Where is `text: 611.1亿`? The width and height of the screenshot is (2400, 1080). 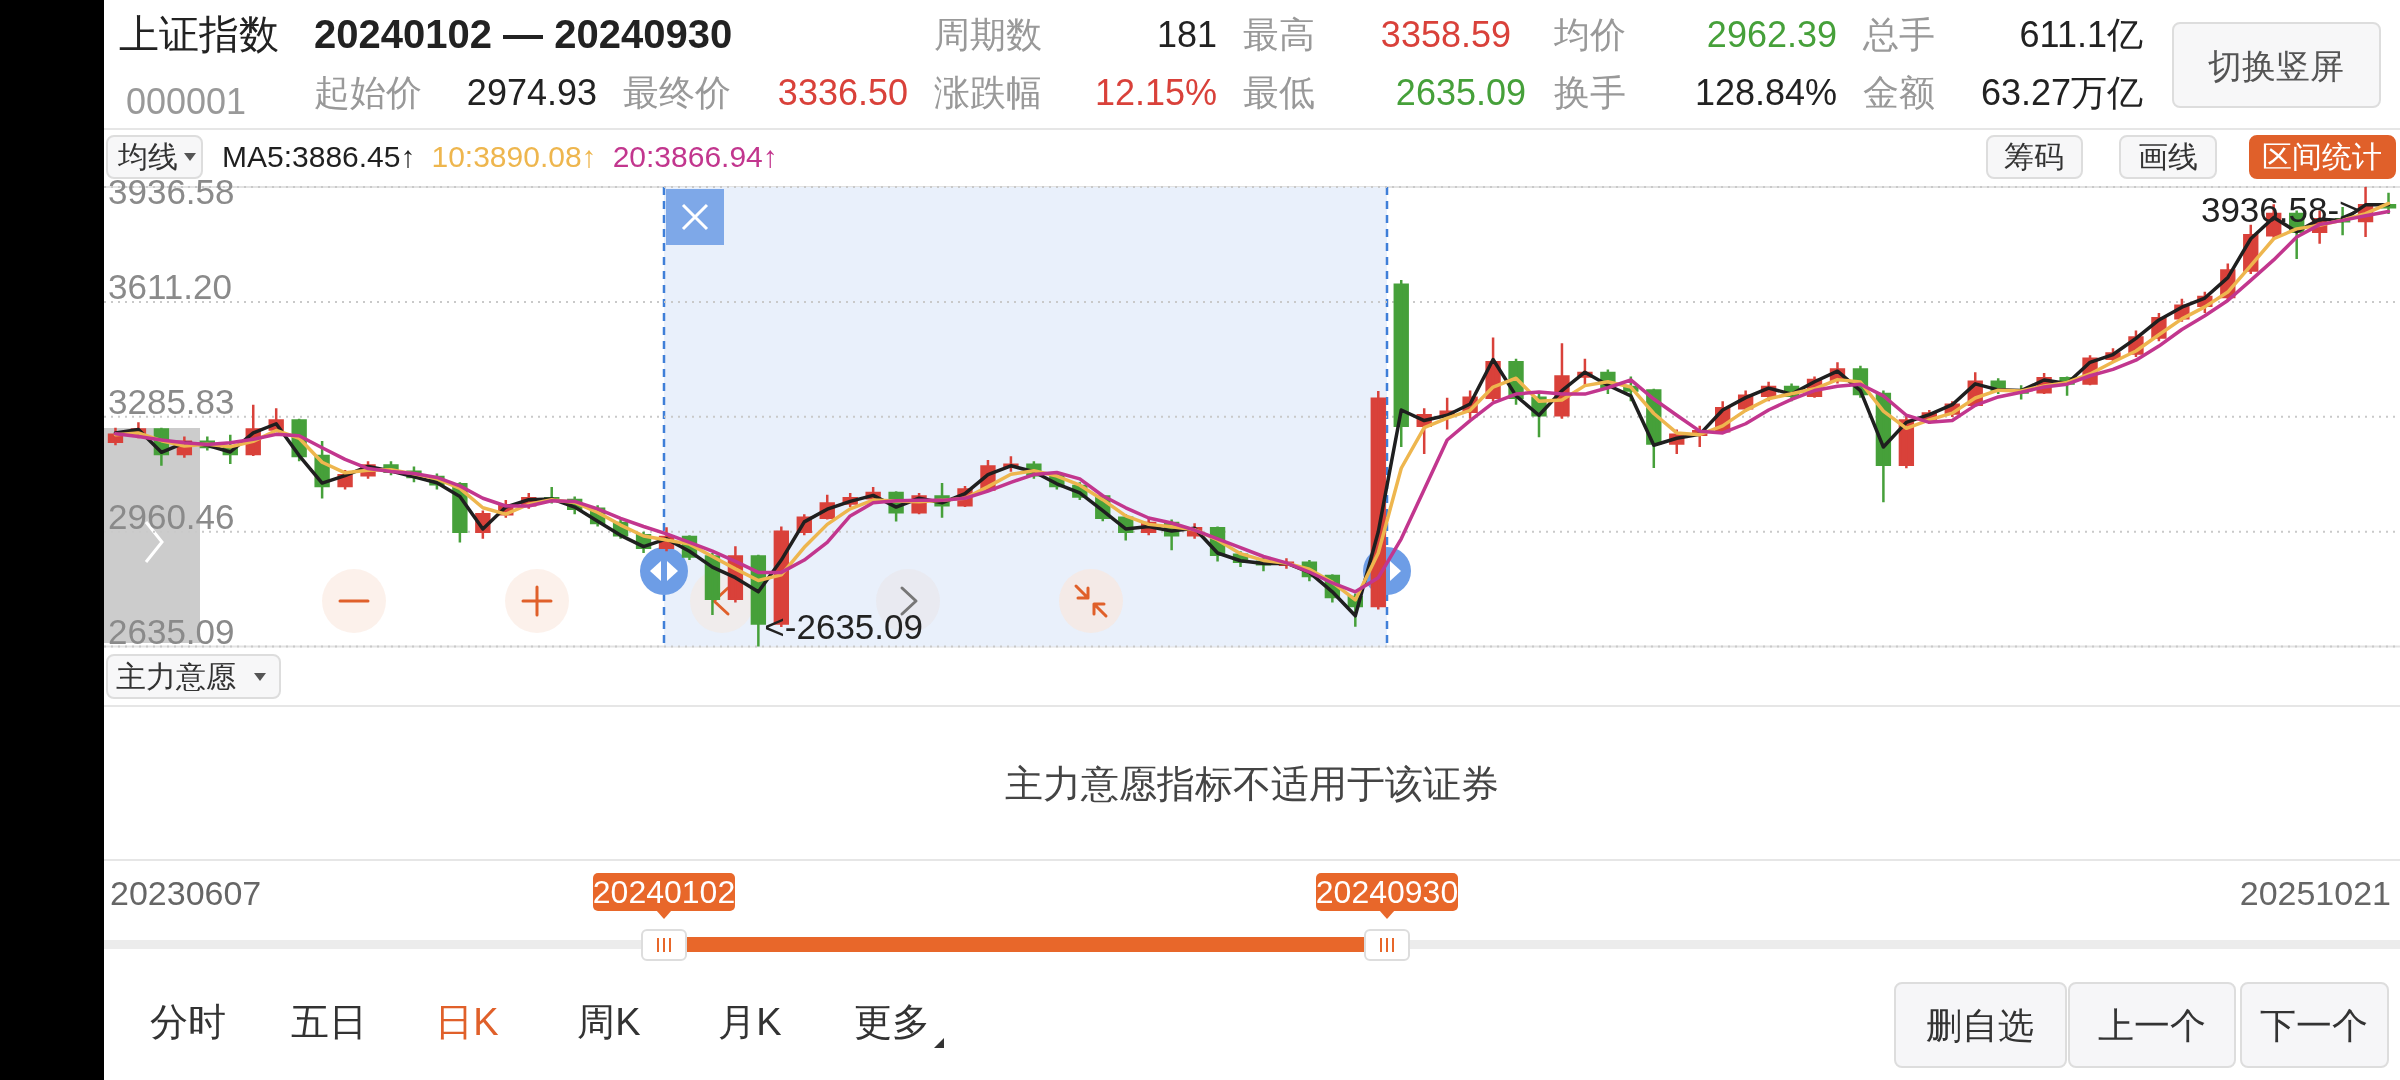
text: 611.1亿 is located at coordinates (2081, 34).